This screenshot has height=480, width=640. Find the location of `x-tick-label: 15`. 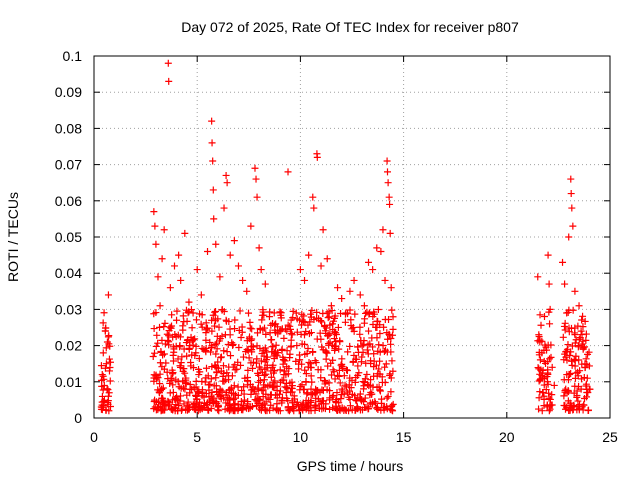

x-tick-label: 15 is located at coordinates (404, 437).